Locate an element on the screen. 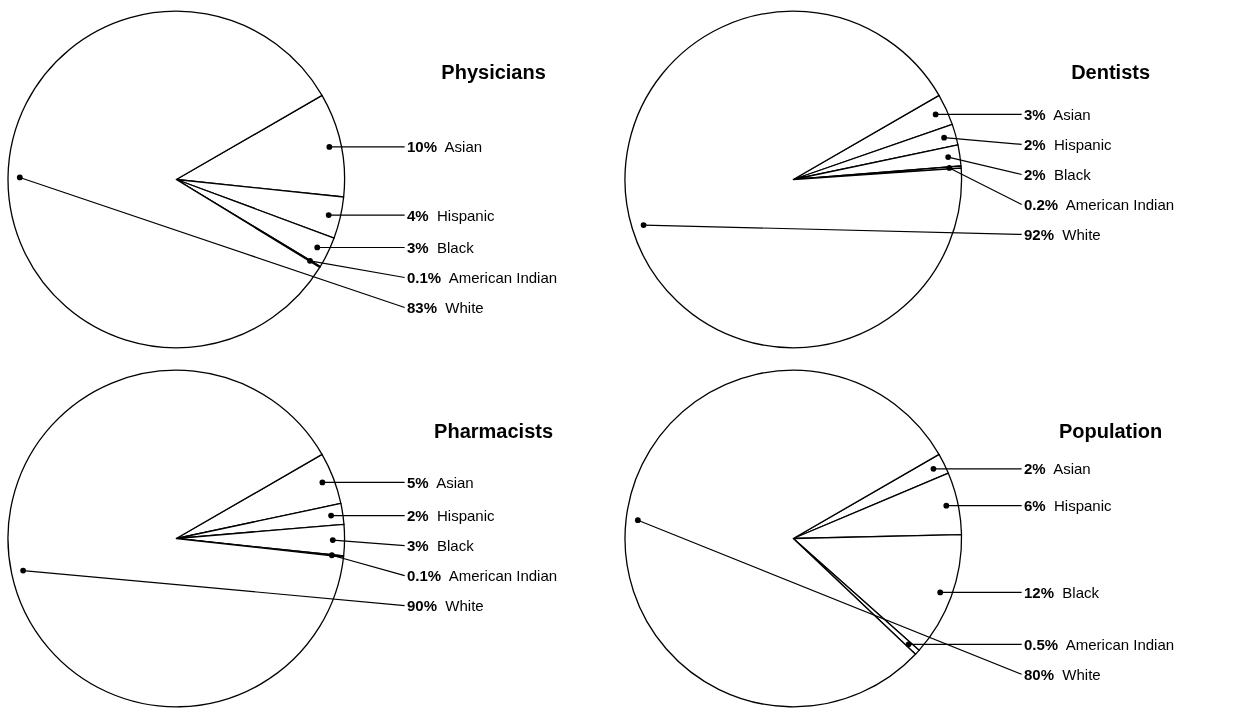 The height and width of the screenshot is (719, 1234). text: Pharmacists is located at coordinates (494, 430).